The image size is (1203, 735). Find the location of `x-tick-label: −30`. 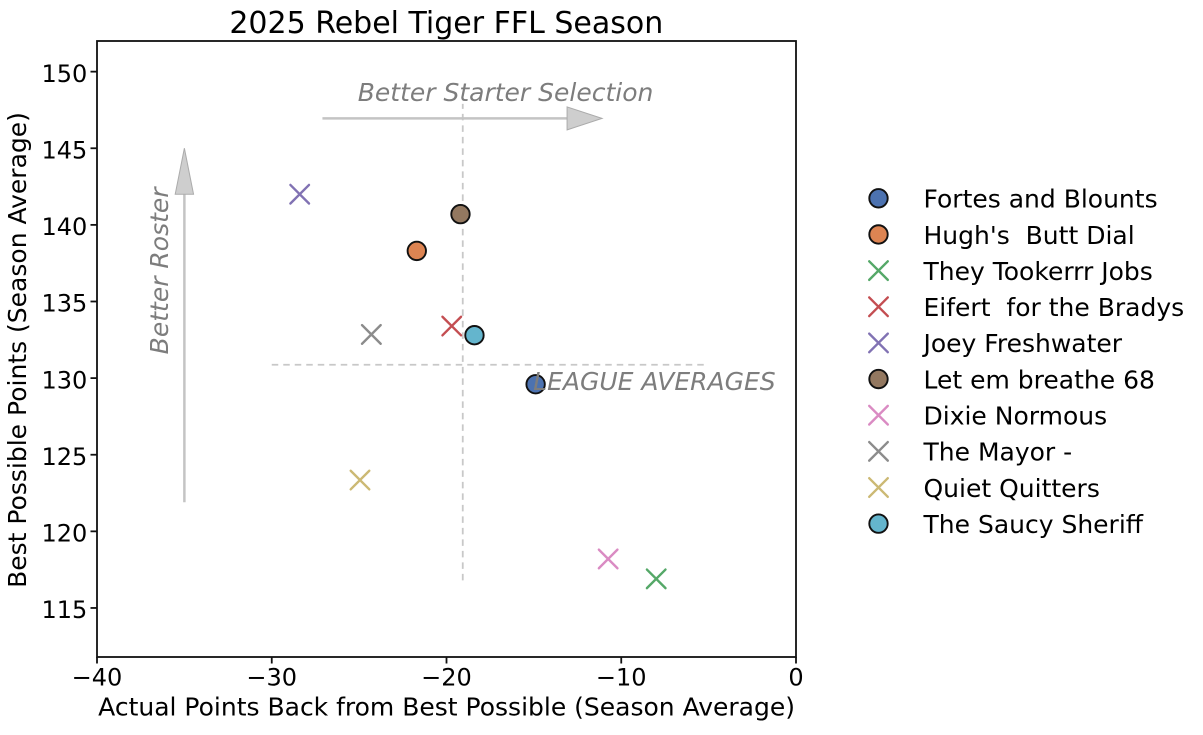

x-tick-label: −30 is located at coordinates (271, 678).